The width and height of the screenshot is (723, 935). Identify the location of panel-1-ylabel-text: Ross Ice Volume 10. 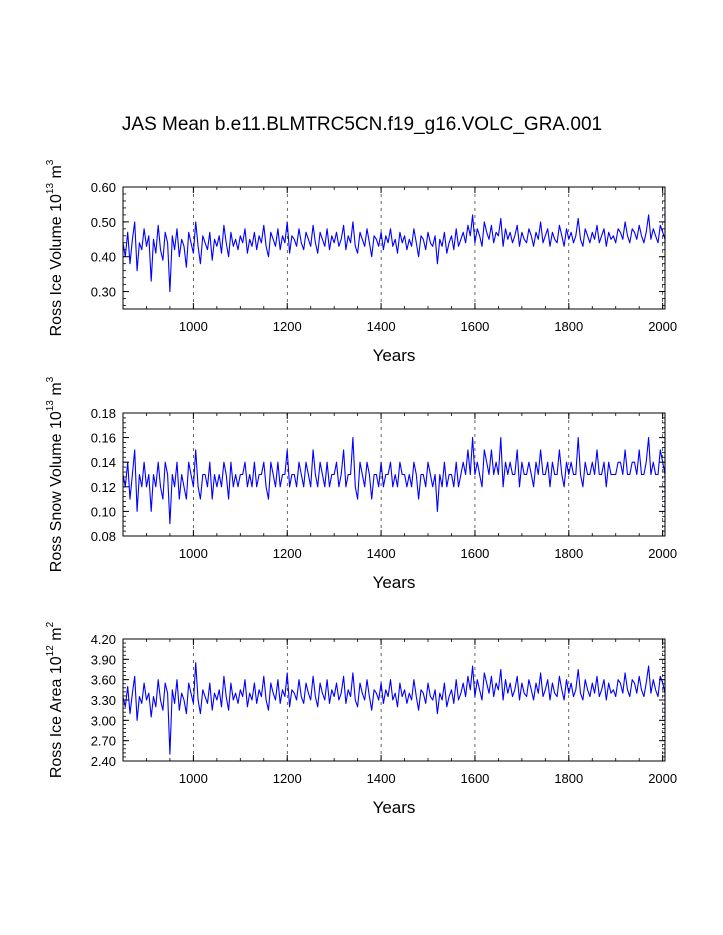
(56, 265).